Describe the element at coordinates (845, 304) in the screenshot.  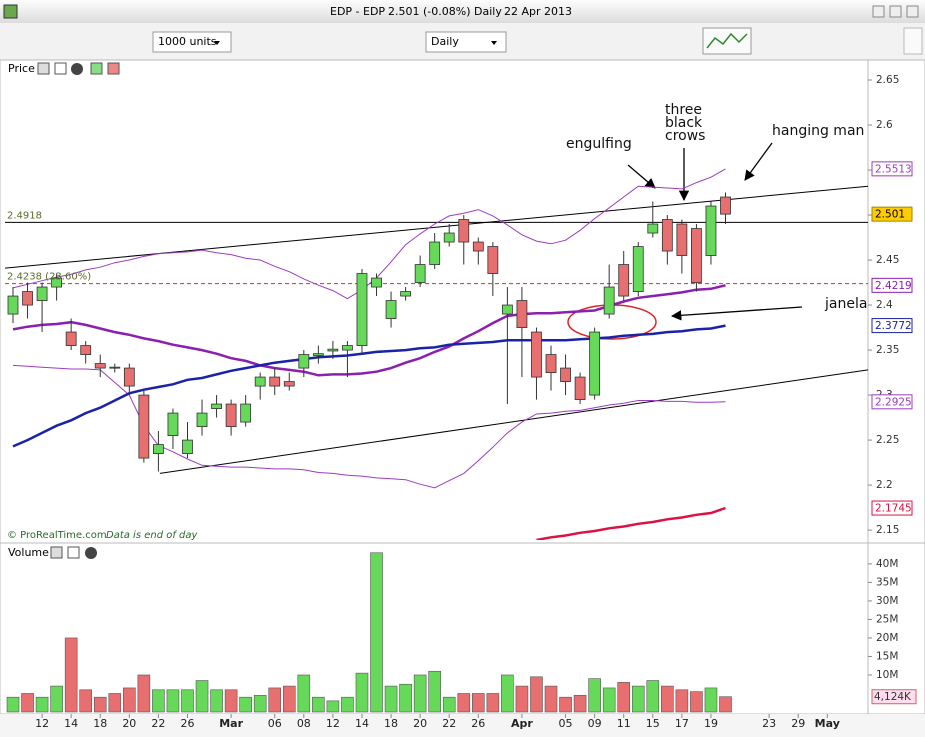
I see `annotation: janela` at that location.